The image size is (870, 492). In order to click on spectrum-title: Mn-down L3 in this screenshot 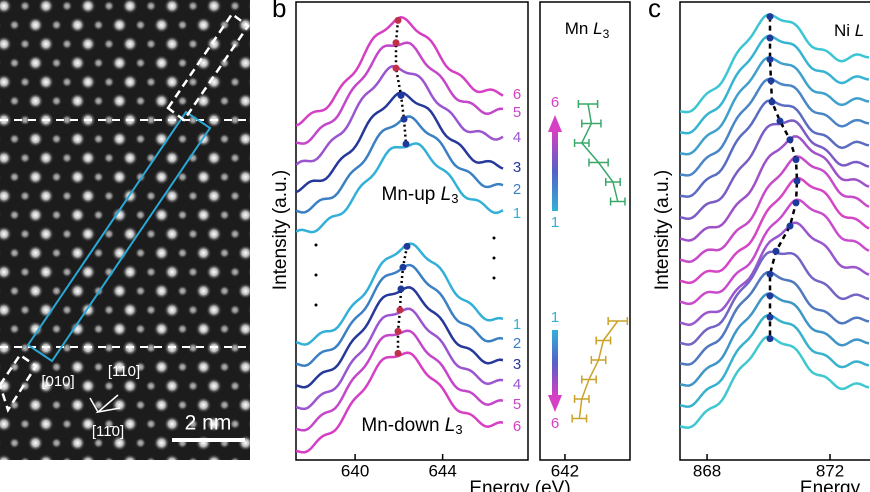, I will do `click(411, 426)`.